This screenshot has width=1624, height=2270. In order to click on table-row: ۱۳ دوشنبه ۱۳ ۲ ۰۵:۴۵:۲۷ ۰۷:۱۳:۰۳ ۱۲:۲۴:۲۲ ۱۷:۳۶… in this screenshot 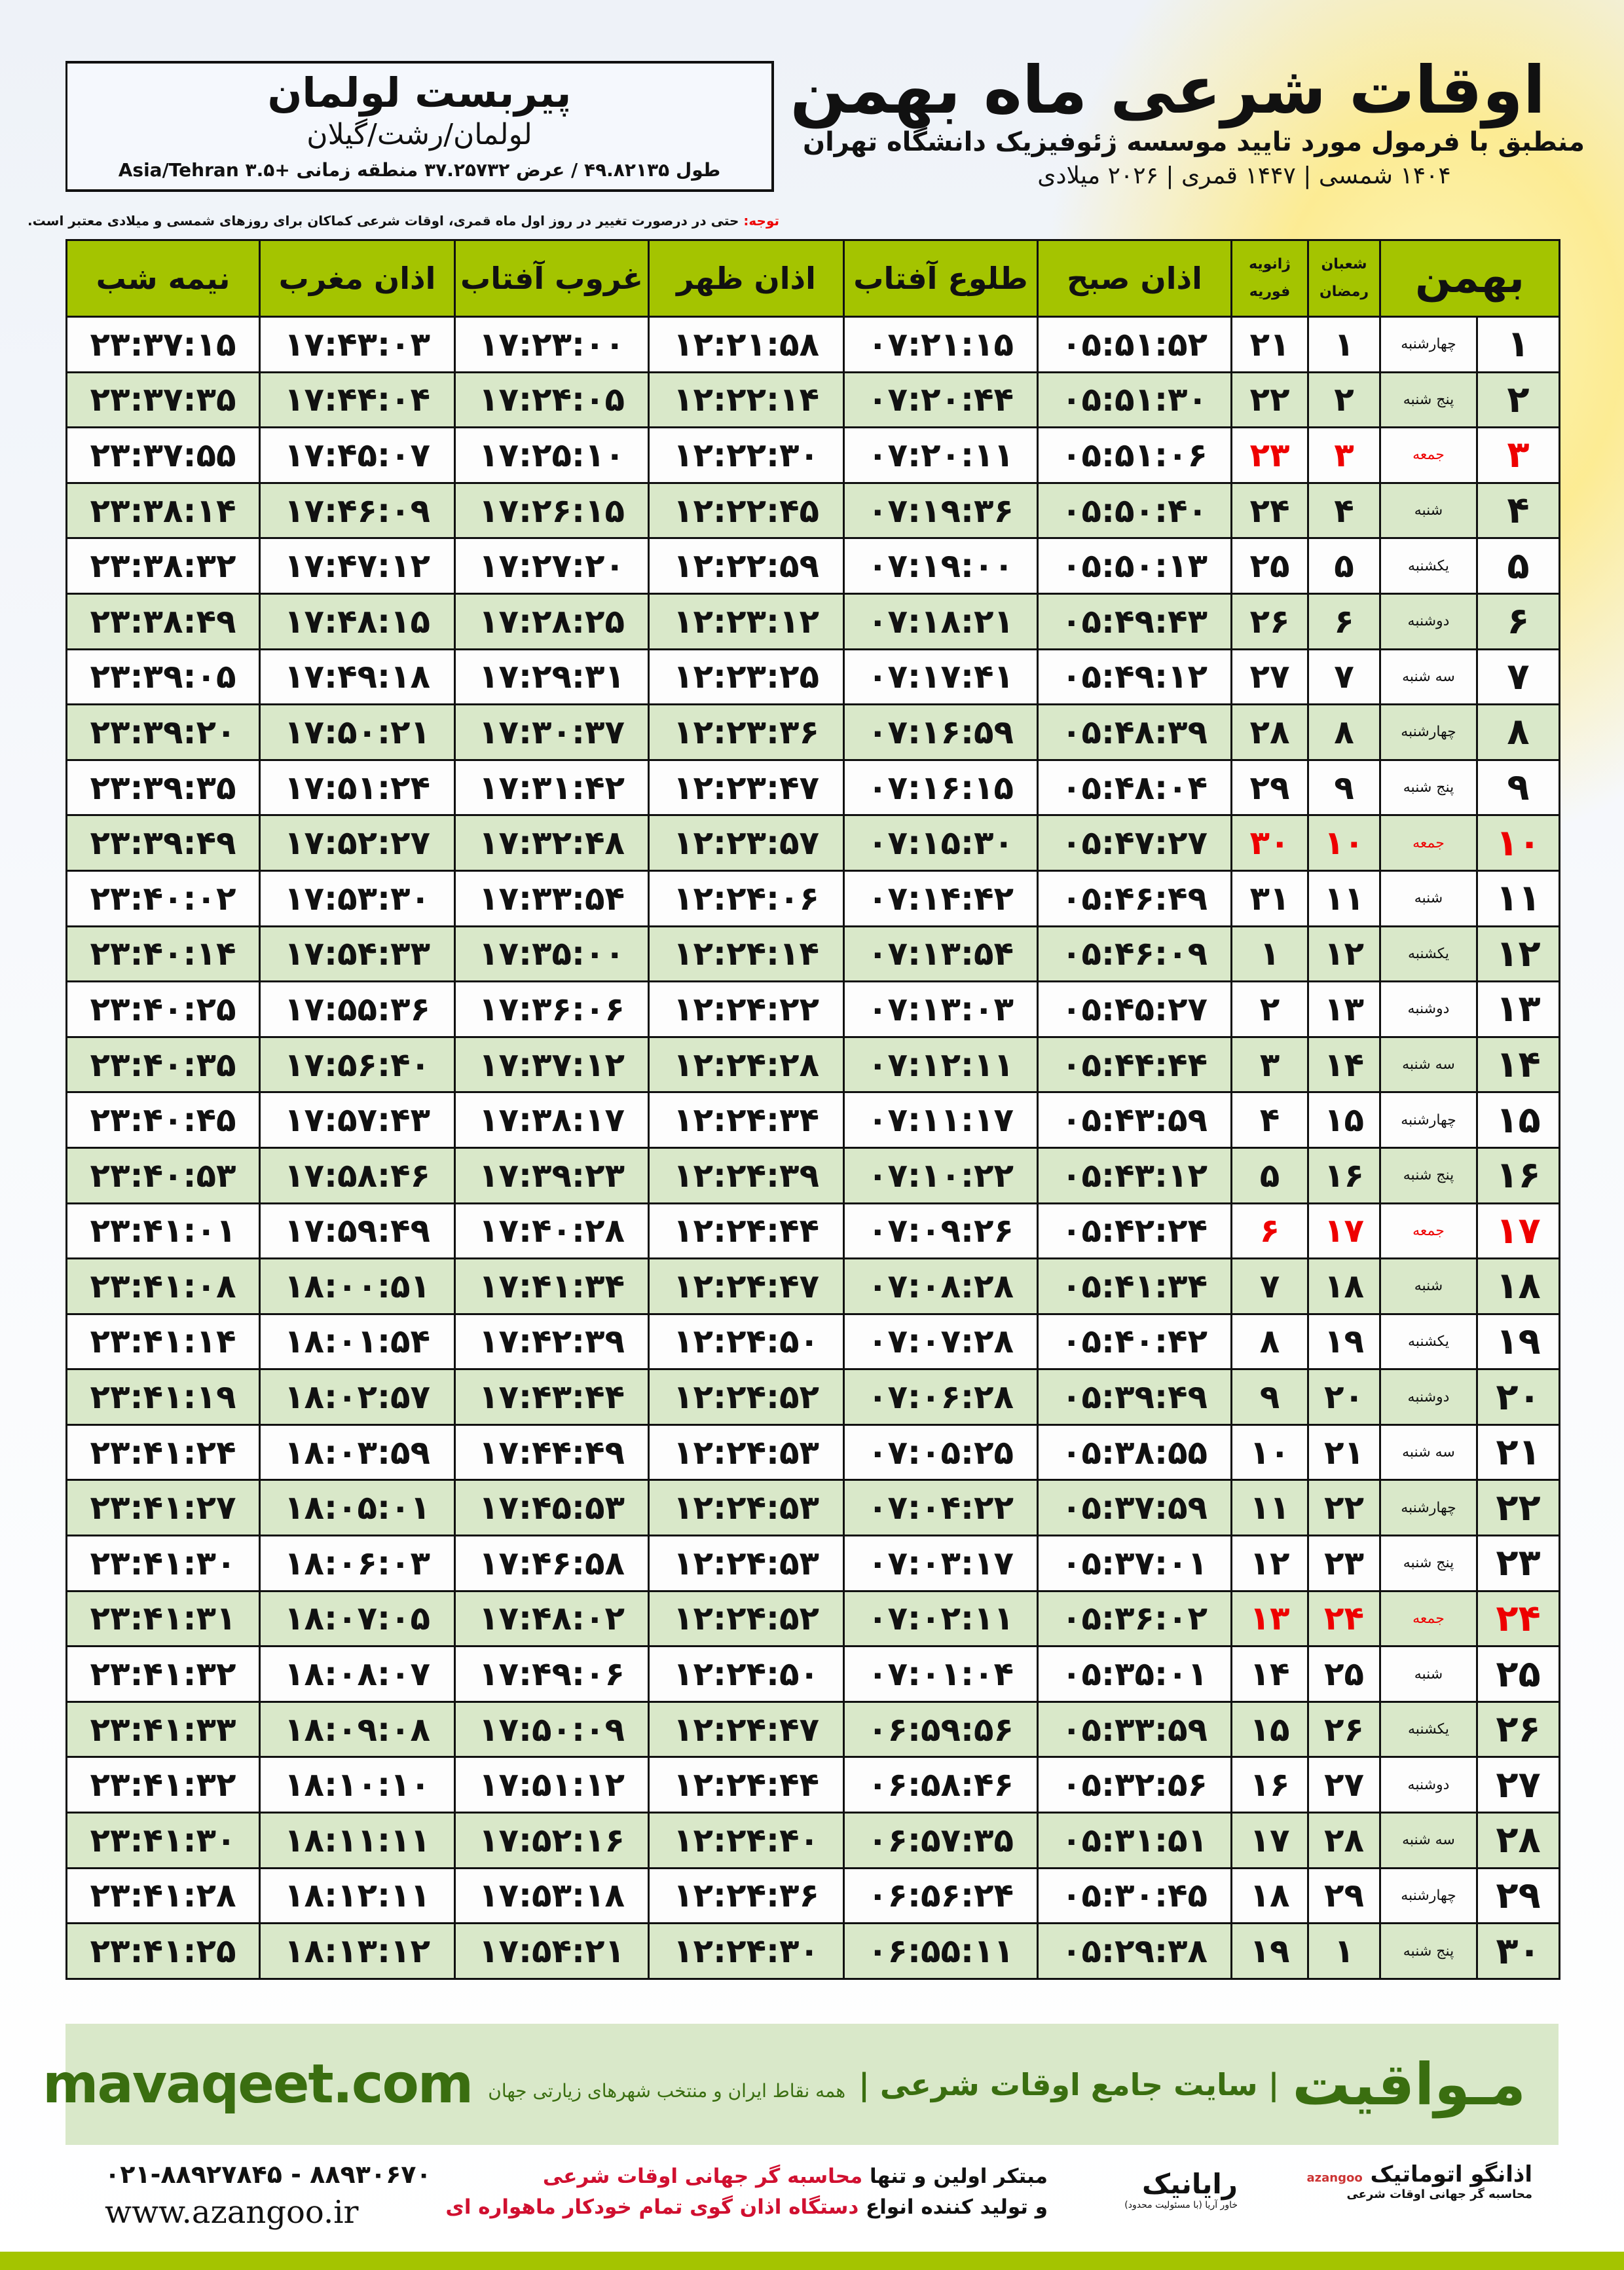, I will do `click(812, 1009)`.